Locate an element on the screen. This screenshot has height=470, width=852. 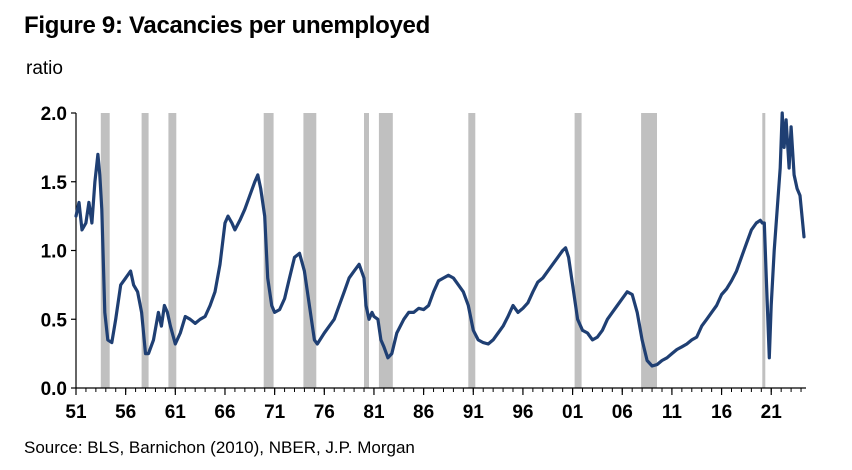
y-axis-label: ratio is located at coordinates (44, 68).